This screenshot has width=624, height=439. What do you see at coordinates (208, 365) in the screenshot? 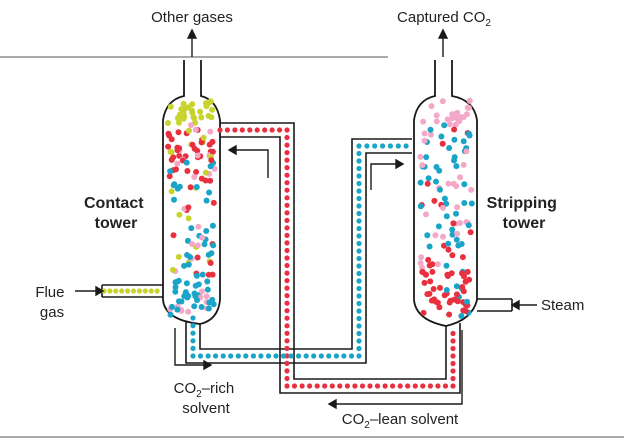
I see `rich-solvent-bracket-head` at bounding box center [208, 365].